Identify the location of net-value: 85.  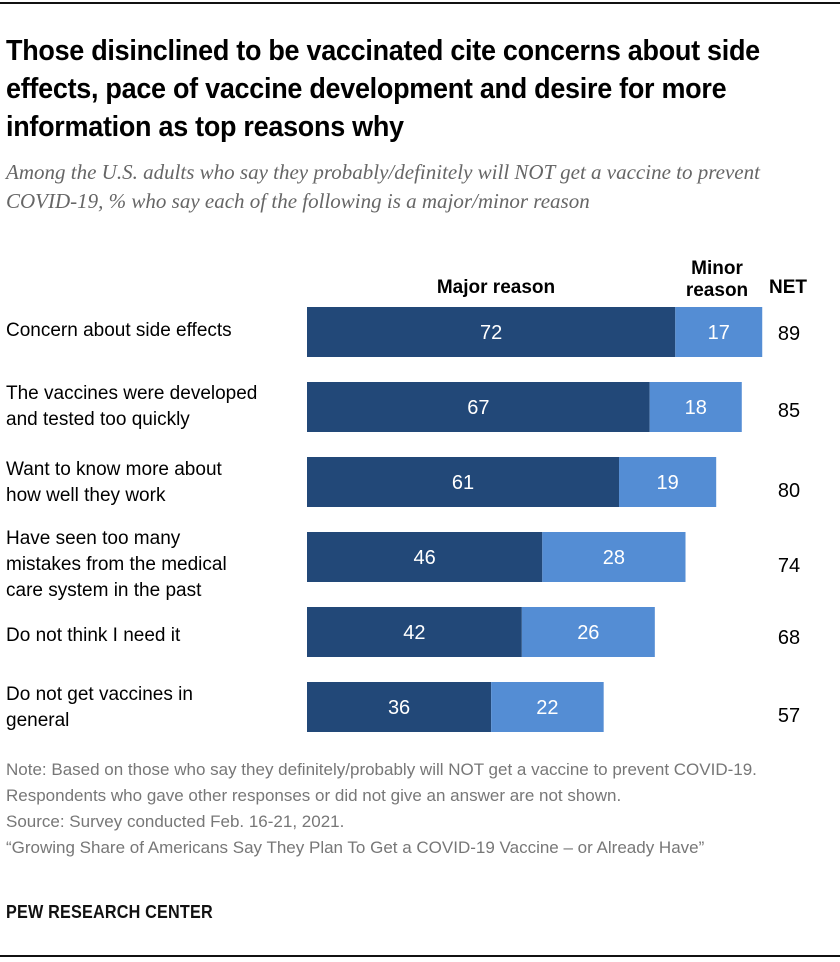
(789, 411).